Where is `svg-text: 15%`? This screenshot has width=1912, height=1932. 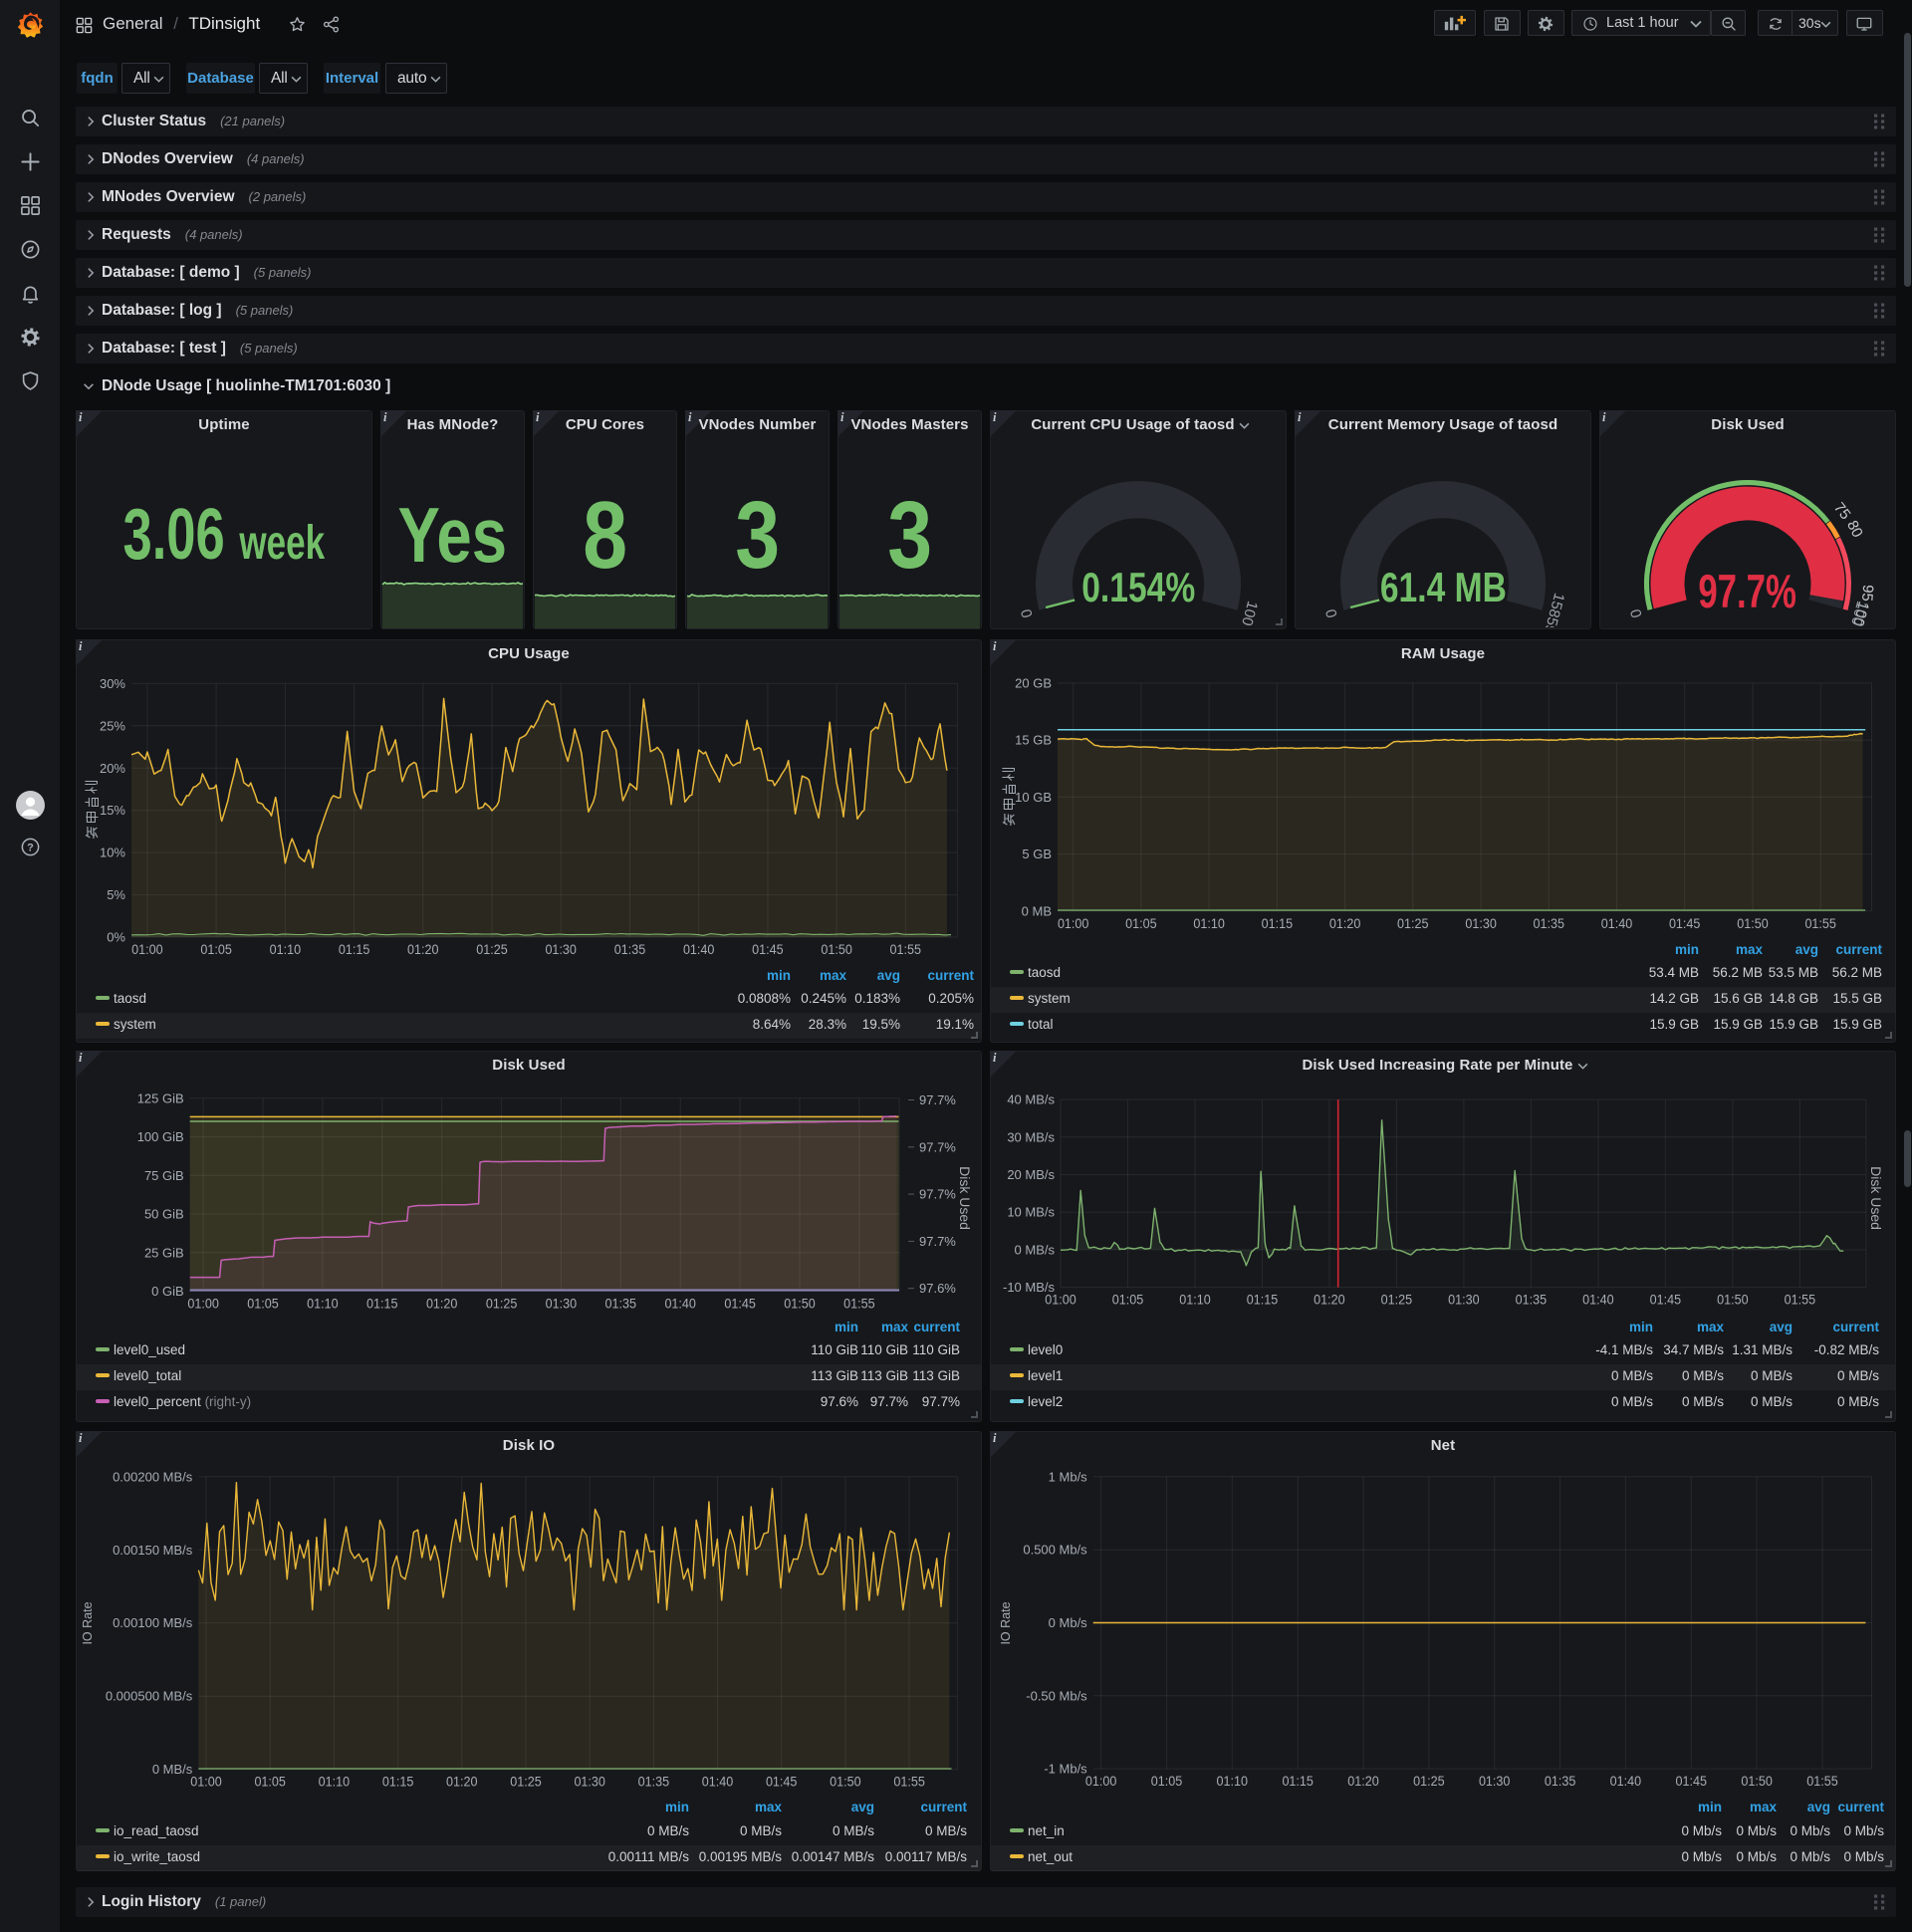
svg-text: 15% is located at coordinates (112, 811).